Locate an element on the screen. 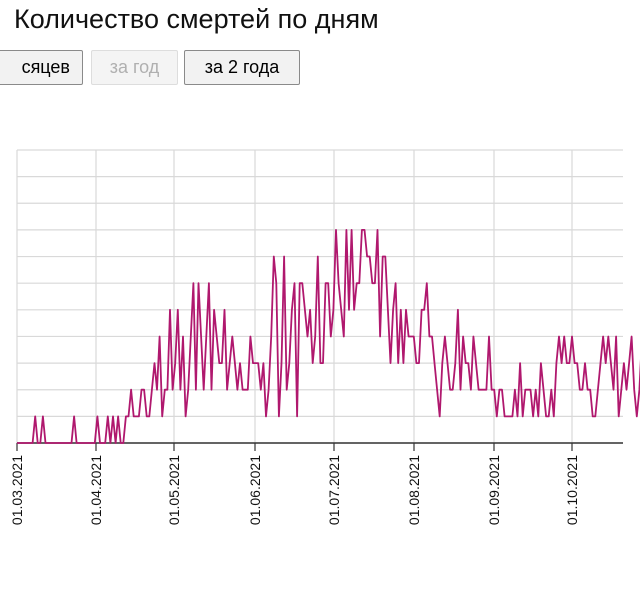 This screenshot has height=589, width=640. x-tick-label: 01.07.2021 is located at coordinates (334, 490).